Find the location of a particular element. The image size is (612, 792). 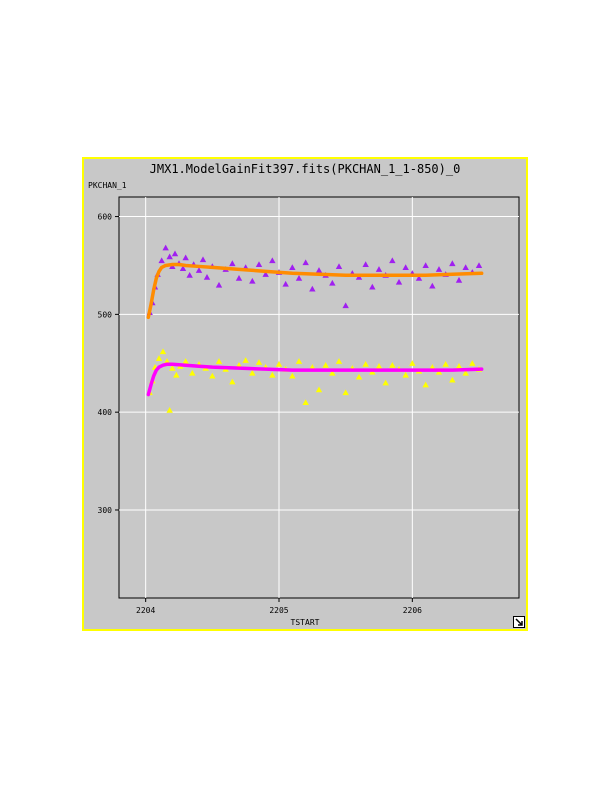

x-tick-label-2: 2206 is located at coordinates (412, 610).